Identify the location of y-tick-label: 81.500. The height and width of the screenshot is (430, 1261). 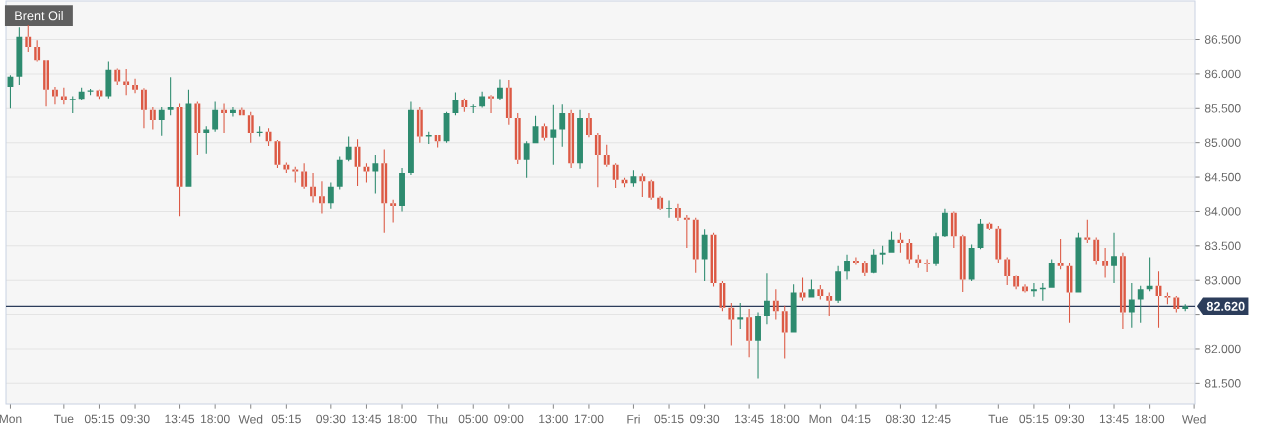
(1222, 383).